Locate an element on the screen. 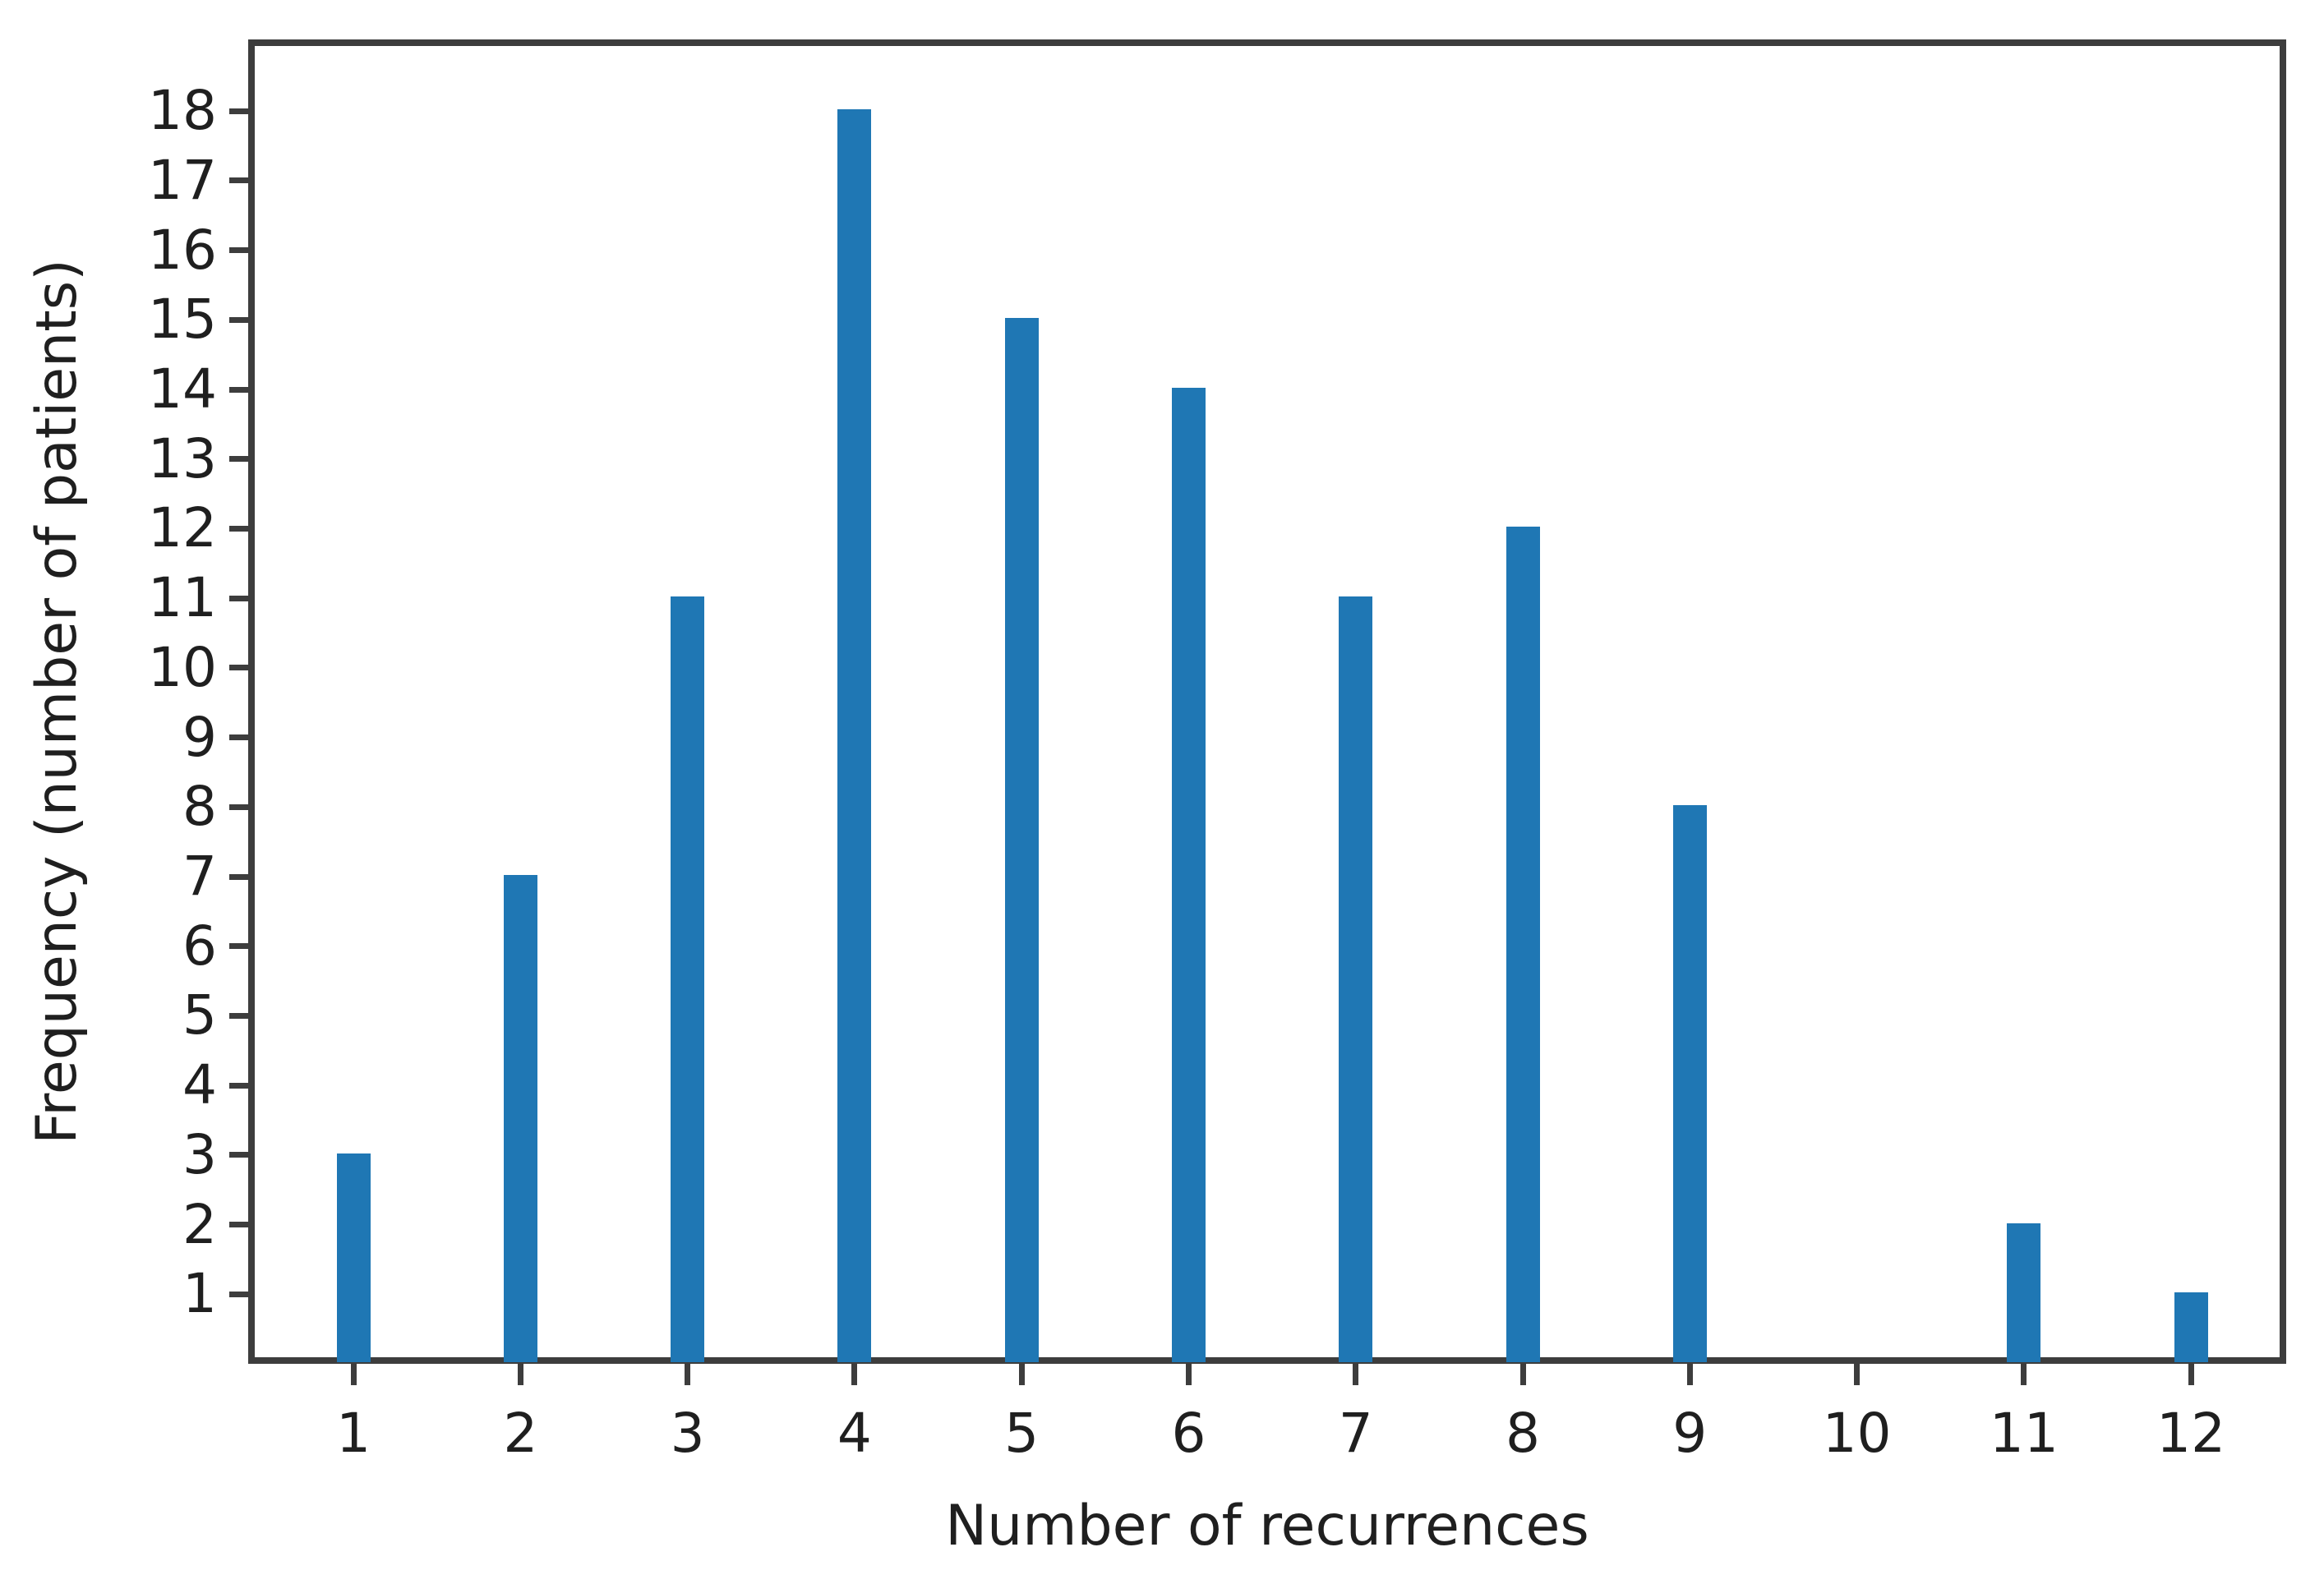 The width and height of the screenshot is (2324, 1584). y-tick-label: 15 is located at coordinates (182, 320).